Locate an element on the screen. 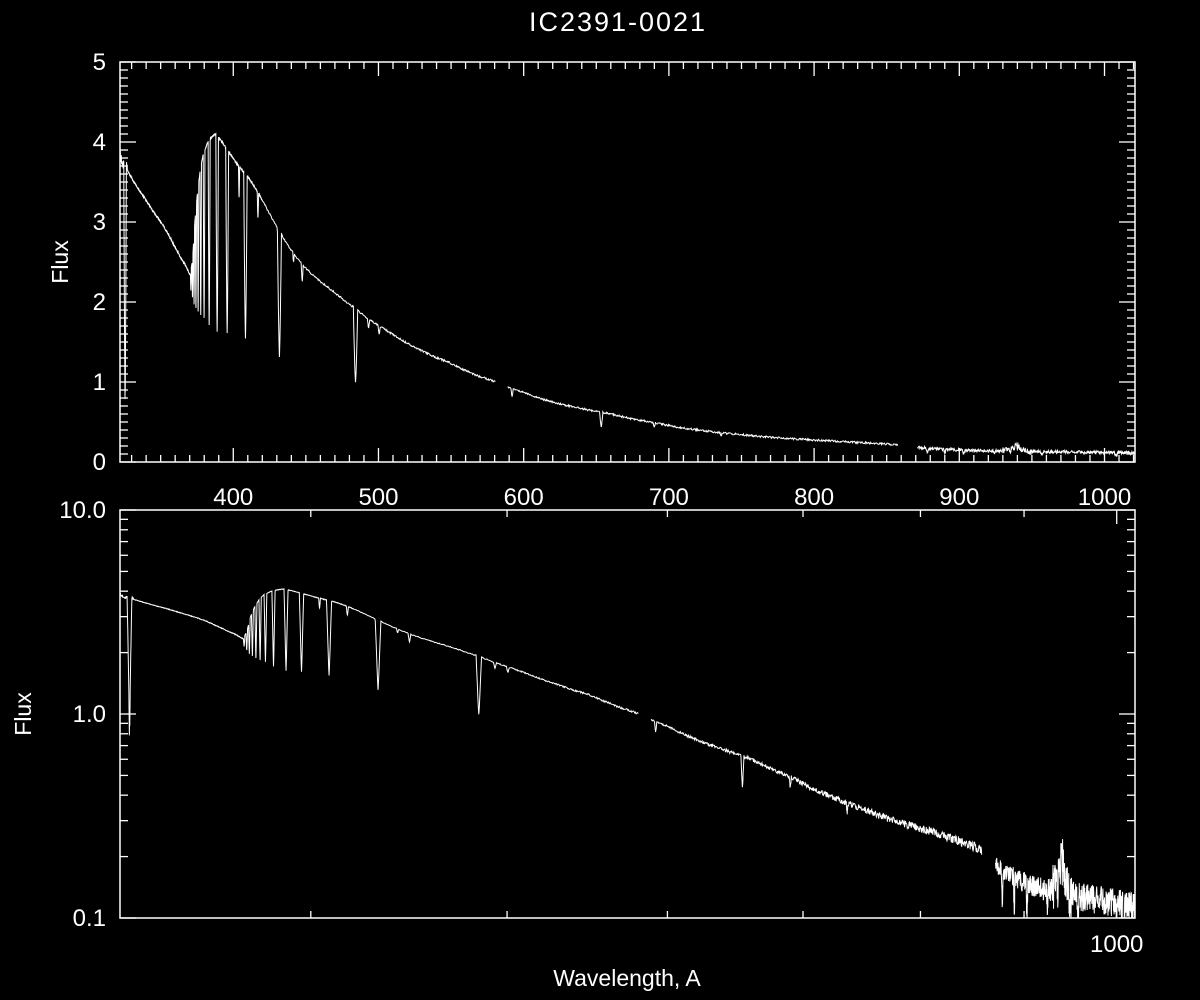 The width and height of the screenshot is (1200, 1000). x-tick-label: 600 is located at coordinates (524, 497).